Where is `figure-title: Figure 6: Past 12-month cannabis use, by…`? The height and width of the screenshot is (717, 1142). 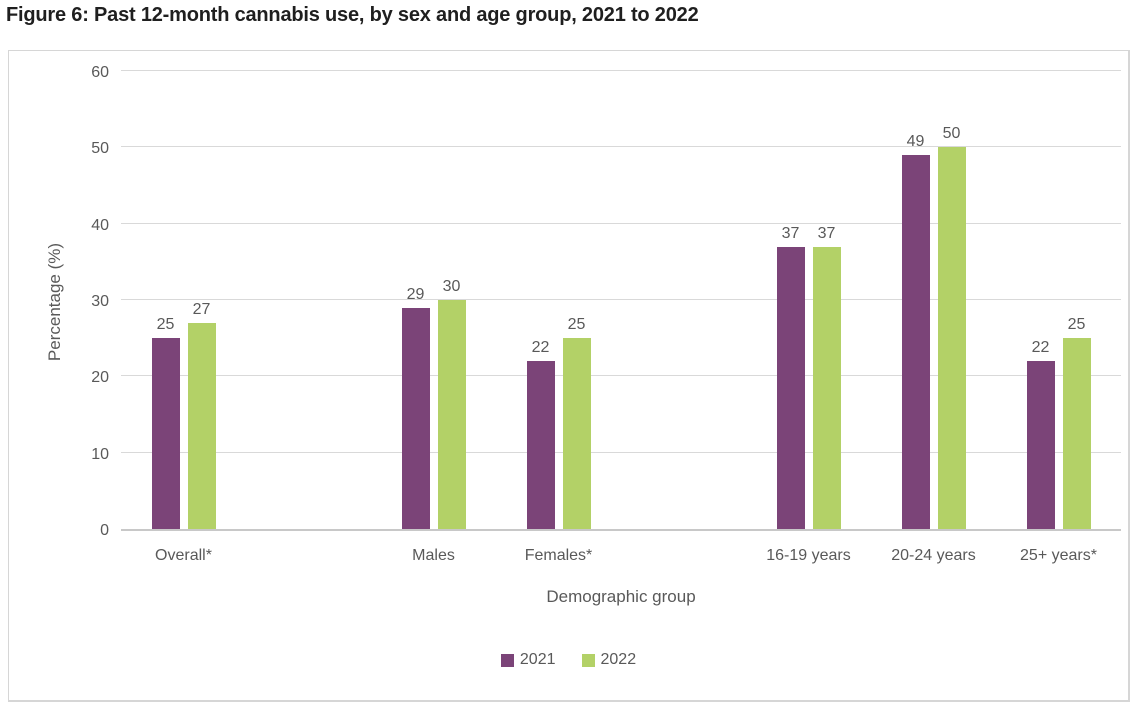
figure-title: Figure 6: Past 12-month cannabis use, by… is located at coordinates (352, 15).